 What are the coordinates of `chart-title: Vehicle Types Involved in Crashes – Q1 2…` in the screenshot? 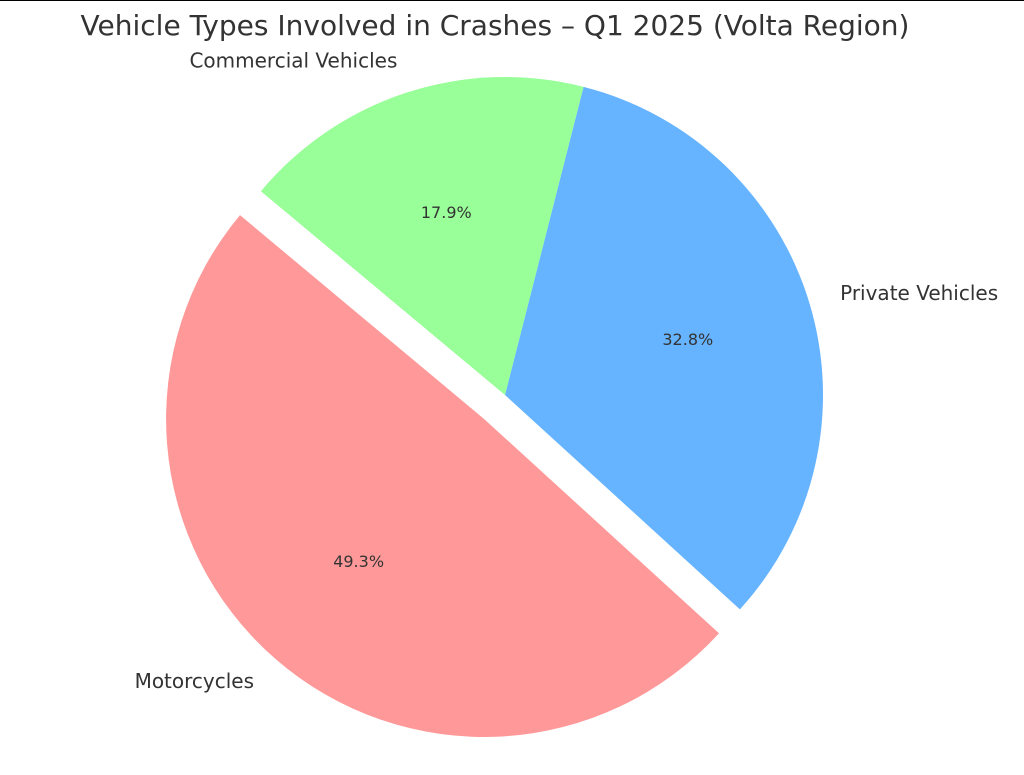 It's located at (495, 25).